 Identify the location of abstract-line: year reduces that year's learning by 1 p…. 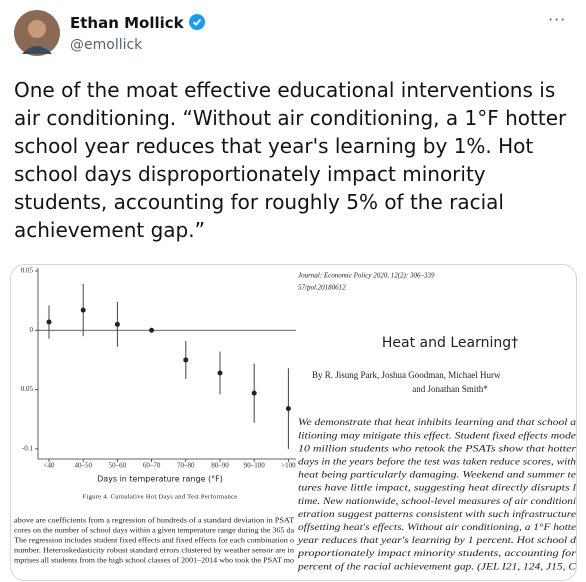
(437, 541).